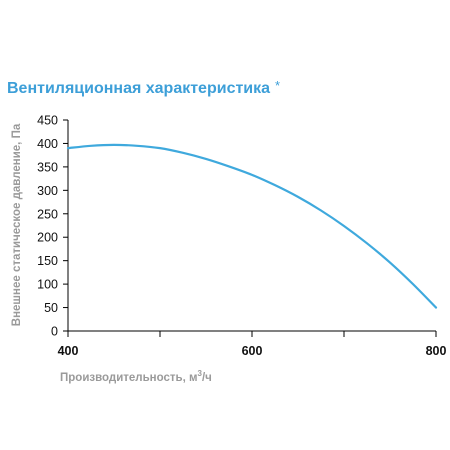 Image resolution: width=450 pixels, height=450 pixels. What do you see at coordinates (68, 351) in the screenshot?
I see `x-tick-label: 400` at bounding box center [68, 351].